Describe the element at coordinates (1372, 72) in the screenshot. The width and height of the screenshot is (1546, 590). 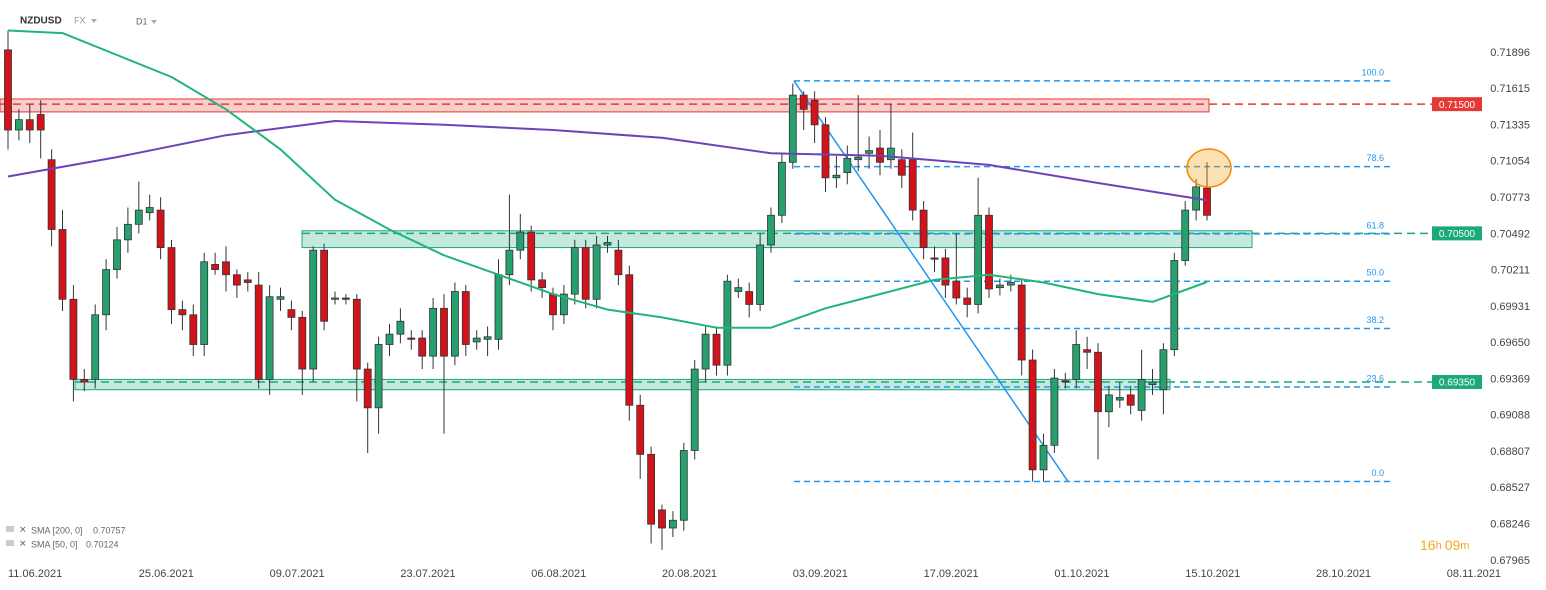
I see `fib-label: 100.0` at that location.